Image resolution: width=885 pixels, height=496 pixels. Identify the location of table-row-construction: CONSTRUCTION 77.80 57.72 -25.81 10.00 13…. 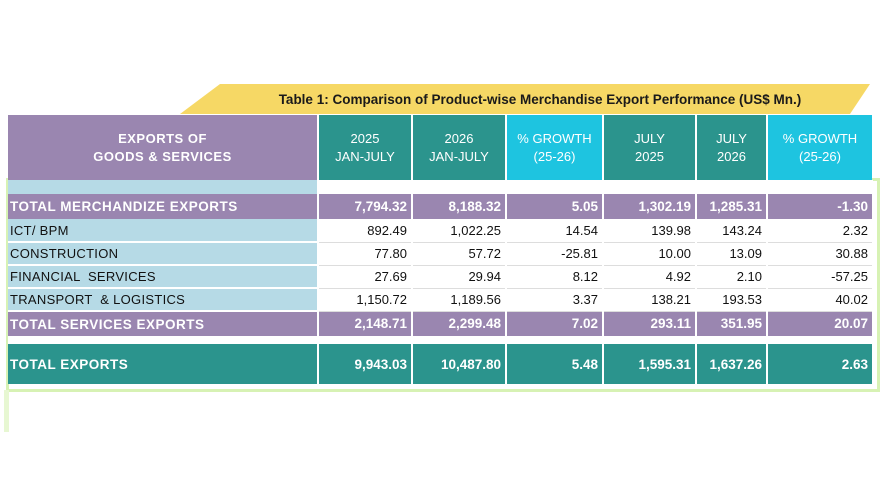
(440, 254).